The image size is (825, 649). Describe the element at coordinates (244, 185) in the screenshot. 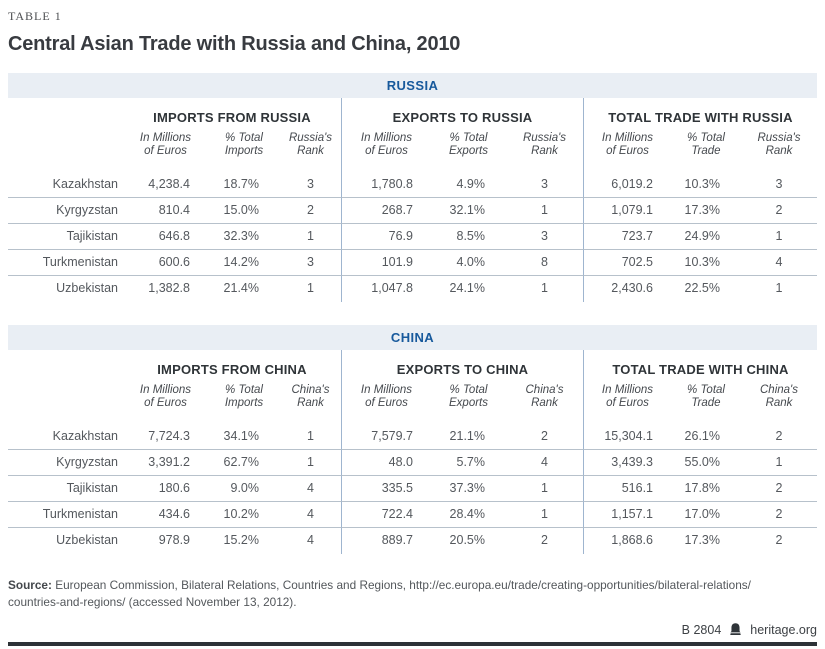

I see `value-cell: 18.7%` at that location.